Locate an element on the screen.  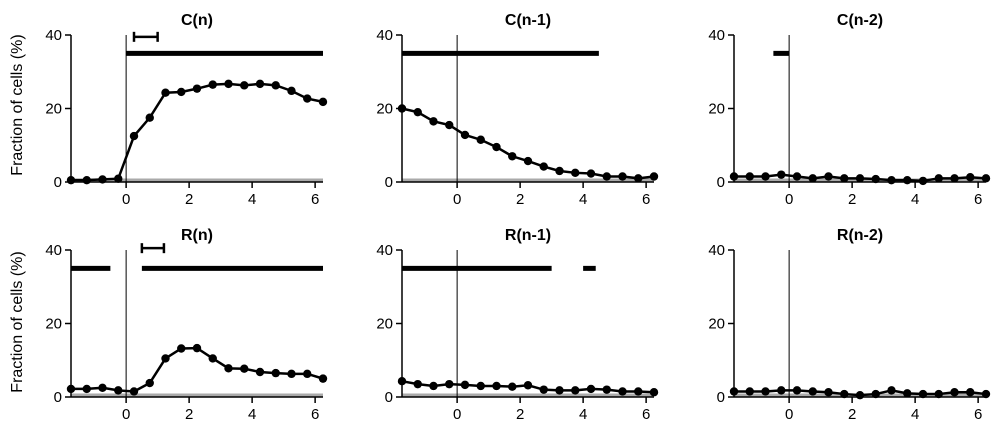
panel-rn: R(n) 0 20 40 0 2 4 6 is located at coordinates (186, 325).